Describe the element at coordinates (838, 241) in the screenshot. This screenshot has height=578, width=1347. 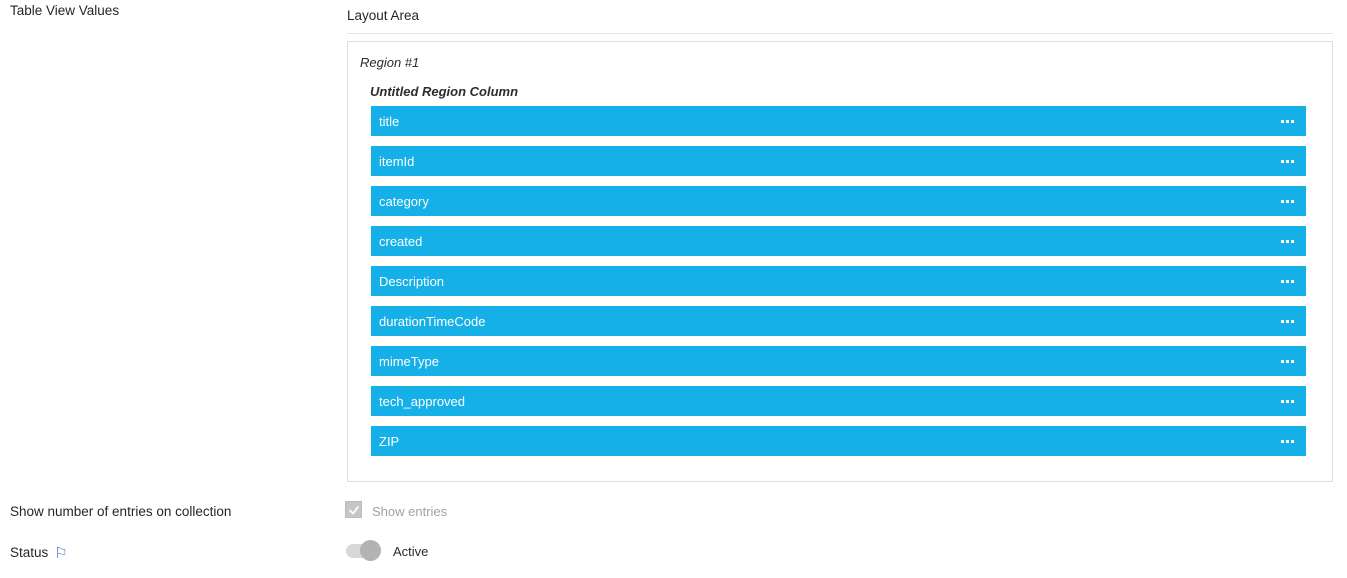
I see `field-bar: created` at that location.